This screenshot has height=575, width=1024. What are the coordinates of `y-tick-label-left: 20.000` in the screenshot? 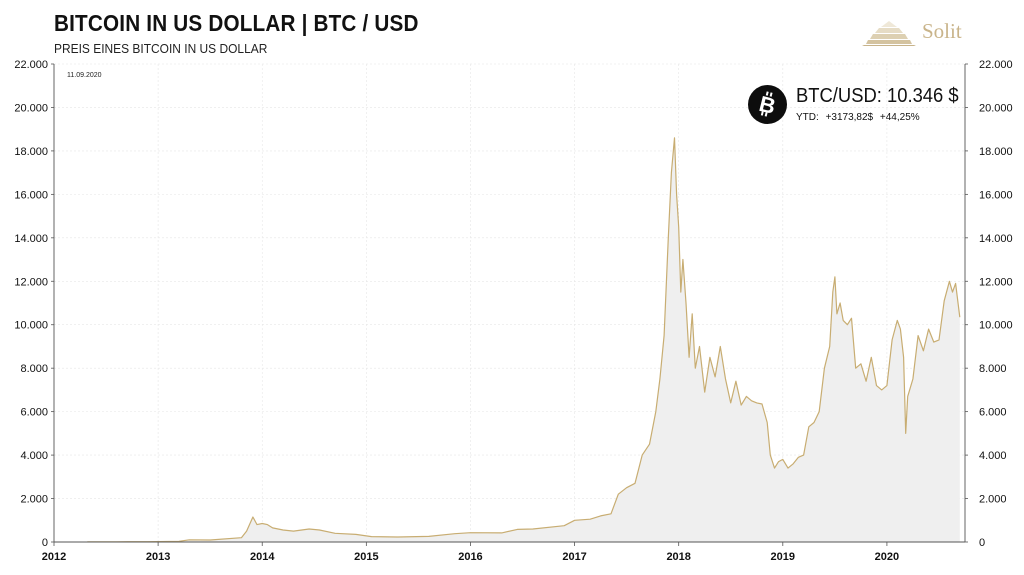 It's located at (31, 108).